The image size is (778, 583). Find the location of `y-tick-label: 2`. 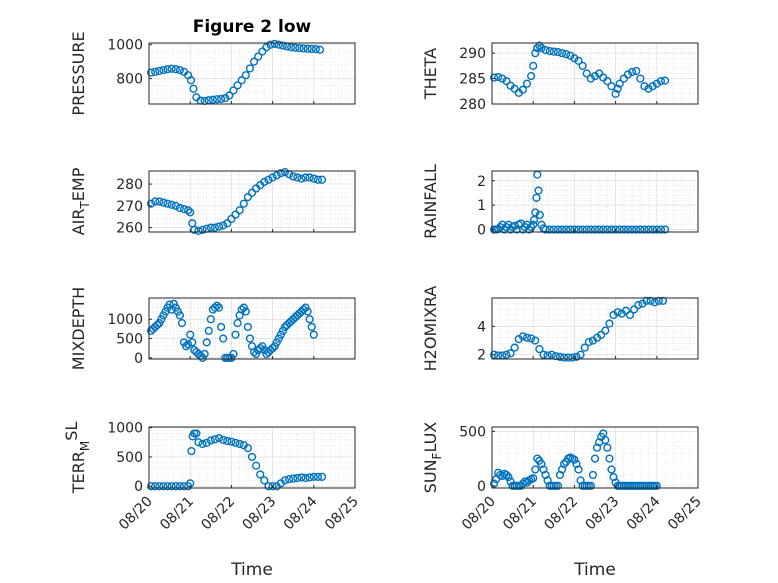

y-tick-label: 2 is located at coordinates (481, 356).